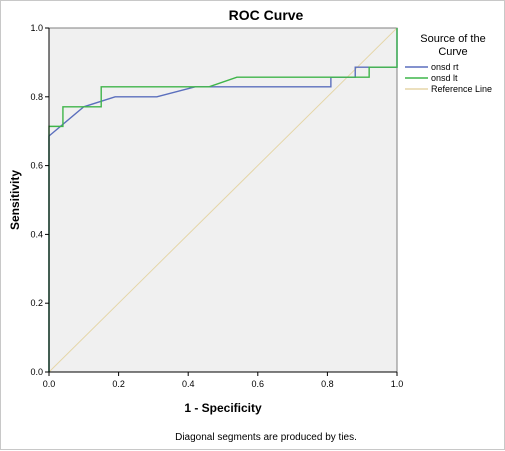 The width and height of the screenshot is (505, 451). I want to click on legend-label: onsd lt, so click(444, 78).